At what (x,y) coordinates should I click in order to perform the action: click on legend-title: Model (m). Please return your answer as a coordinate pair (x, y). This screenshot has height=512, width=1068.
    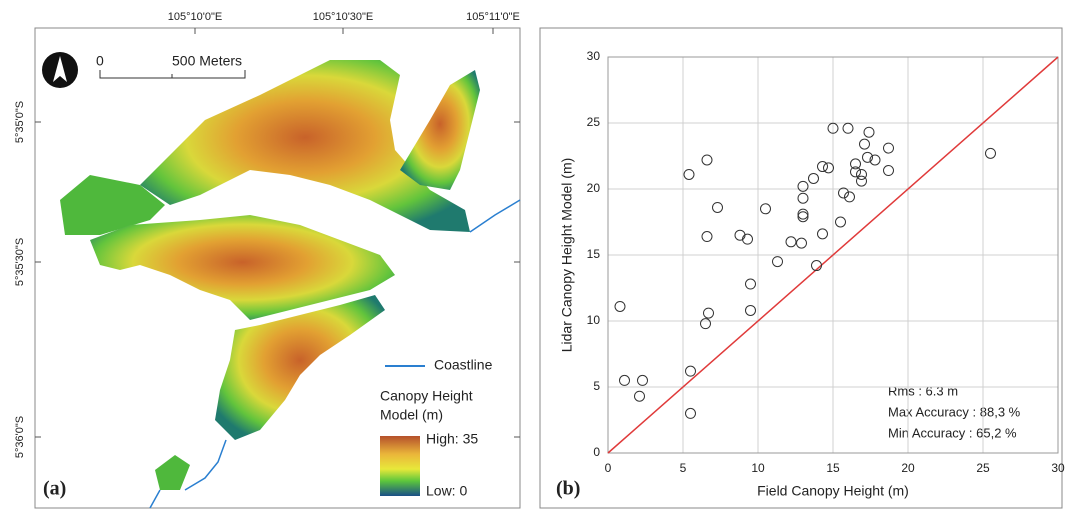
    Looking at the image, I should click on (411, 415).